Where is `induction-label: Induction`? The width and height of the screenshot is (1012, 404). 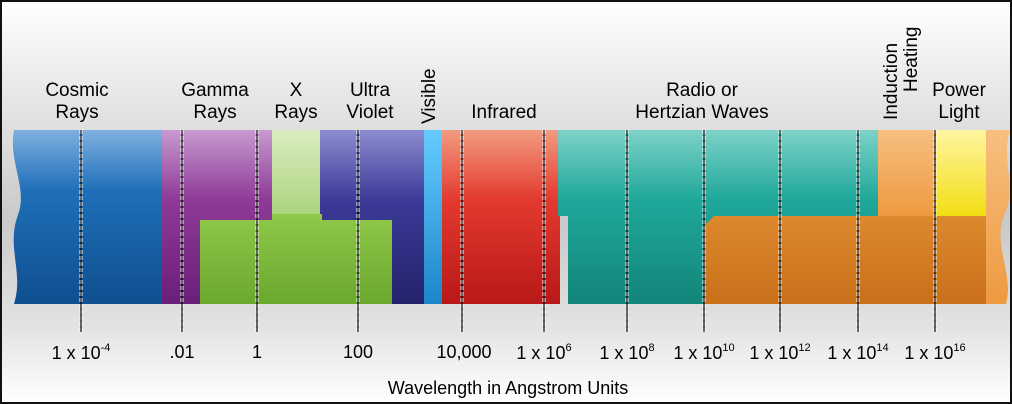
induction-label: Induction is located at coordinates (891, 81).